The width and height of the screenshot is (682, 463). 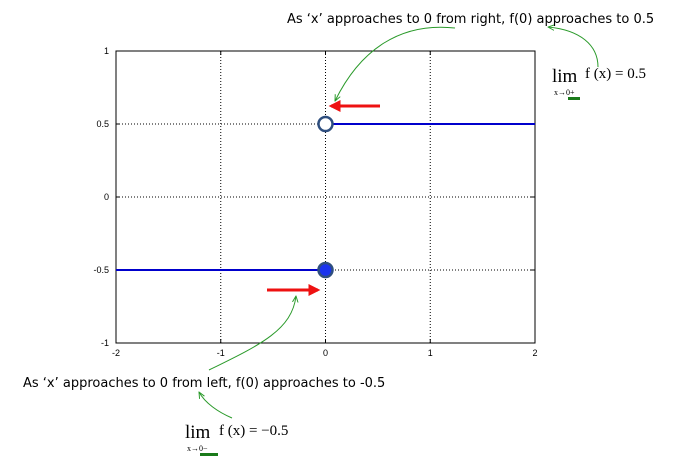 I want to click on left-limit-expression: lim x→0− f (x) = −0.5, so click(x=236, y=439).